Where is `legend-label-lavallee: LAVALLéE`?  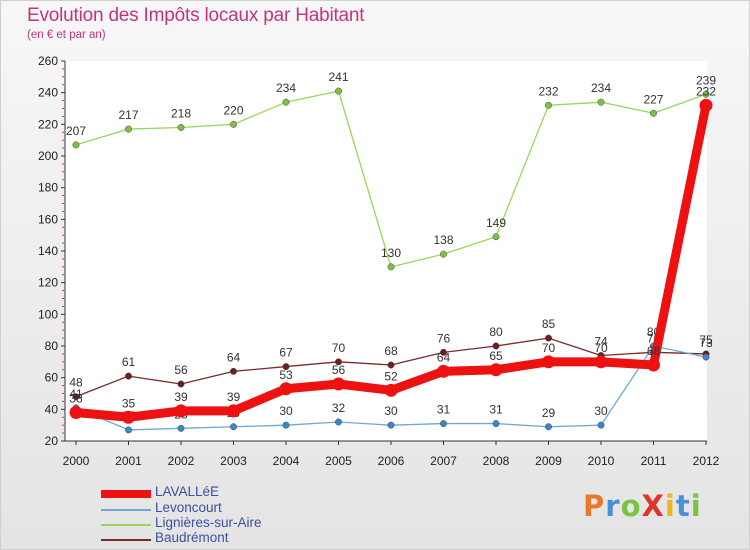 legend-label-lavallee: LAVALLéE is located at coordinates (187, 491).